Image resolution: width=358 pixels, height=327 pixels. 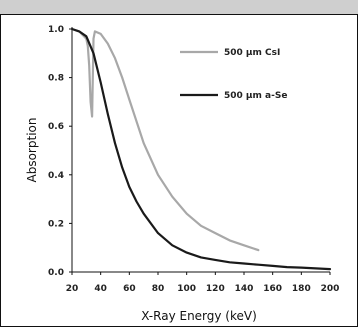 What do you see at coordinates (158, 289) in the screenshot?
I see `x-tick-label: 80` at bounding box center [158, 289].